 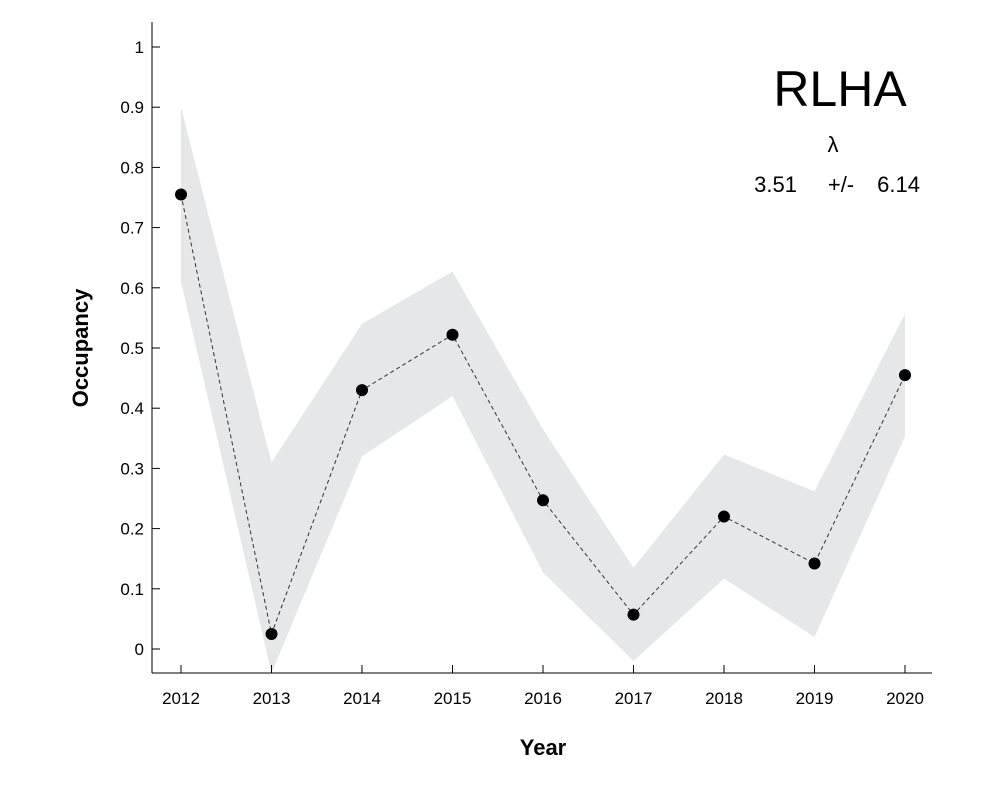 What do you see at coordinates (543, 747) in the screenshot?
I see `x-axis-title: Year` at bounding box center [543, 747].